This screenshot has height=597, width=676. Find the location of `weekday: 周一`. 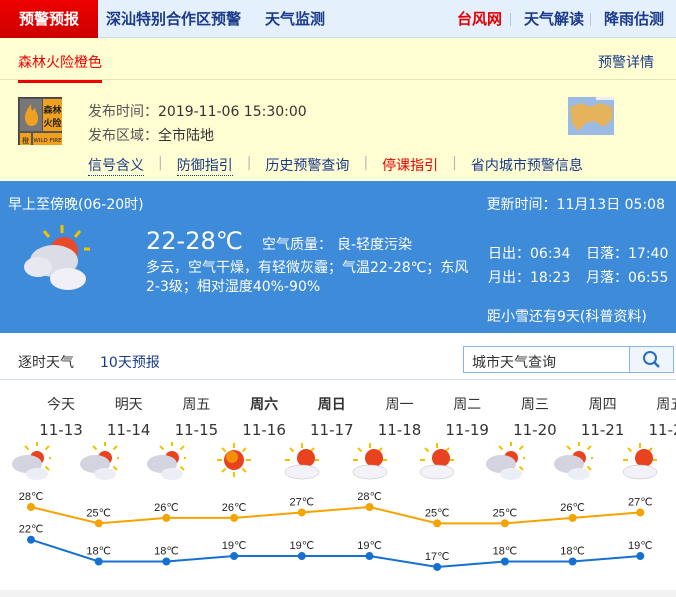

weekday: 周一 is located at coordinates (399, 405).